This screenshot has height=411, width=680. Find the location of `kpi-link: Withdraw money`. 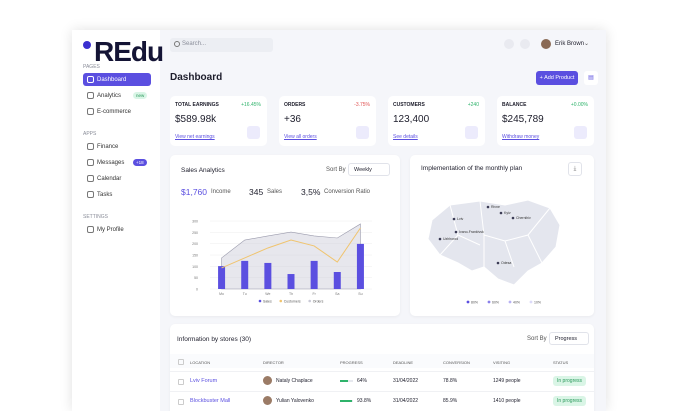

kpi-link: Withdraw money is located at coordinates (521, 137).